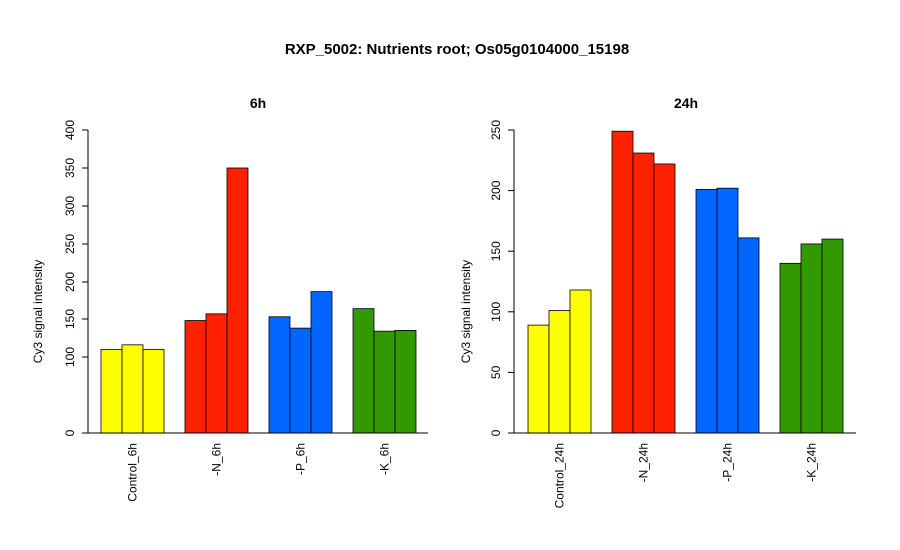 This screenshot has height=550, width=900. What do you see at coordinates (812, 462) in the screenshot?
I see `x-category-label: -K_24h` at bounding box center [812, 462].